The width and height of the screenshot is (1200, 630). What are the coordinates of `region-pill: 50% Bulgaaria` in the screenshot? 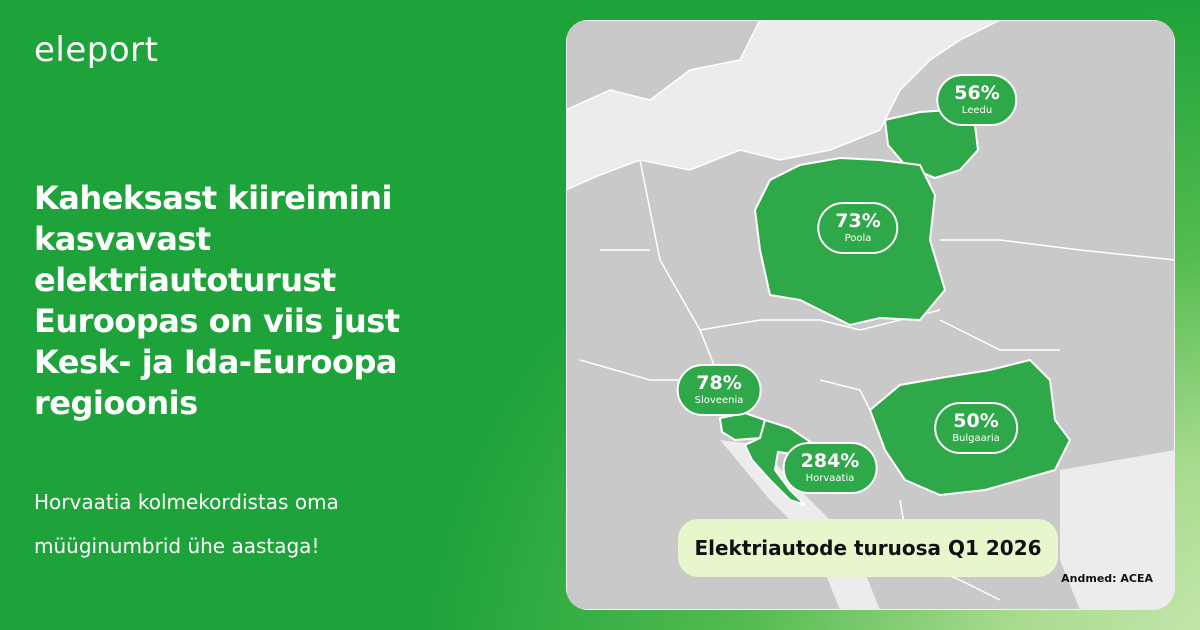 It's located at (976, 428).